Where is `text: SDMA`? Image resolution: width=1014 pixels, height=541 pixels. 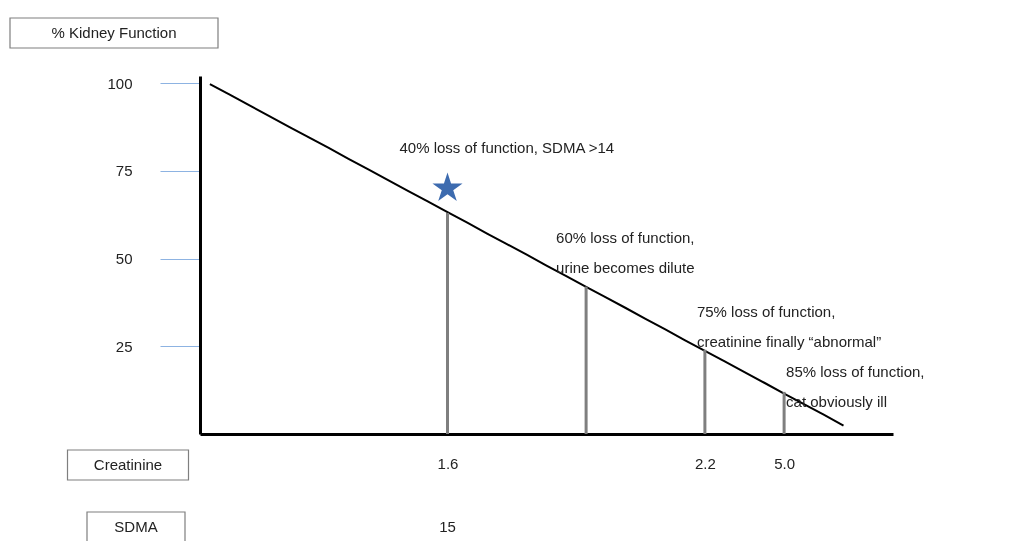
text: SDMA is located at coordinates (136, 526).